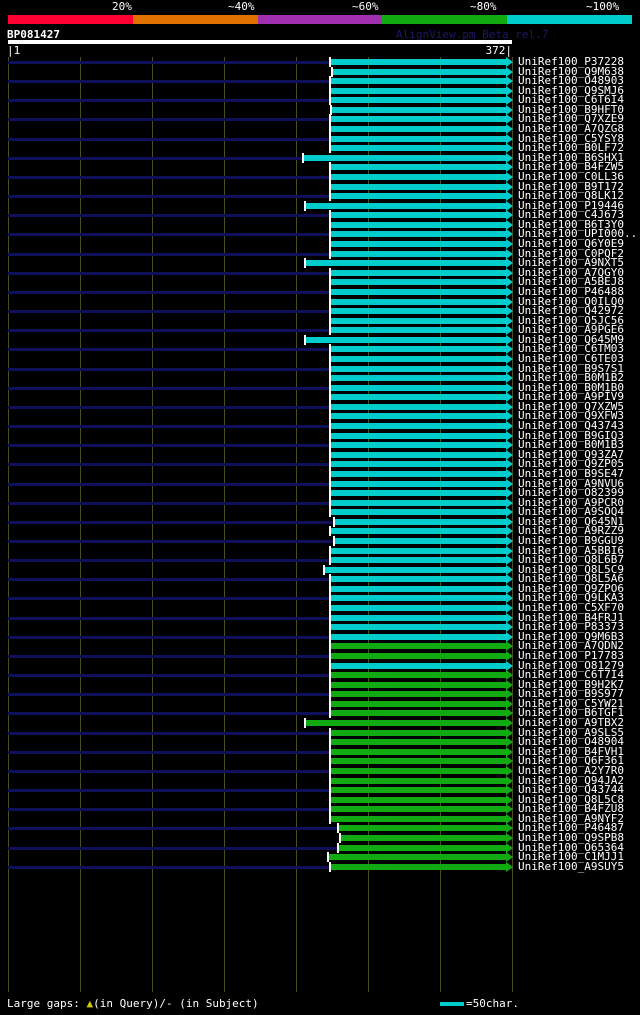 This screenshot has height=1015, width=640. What do you see at coordinates (320, 196) in the screenshot?
I see `hit-row: UniRef100_Q8LK12` at bounding box center [320, 196].